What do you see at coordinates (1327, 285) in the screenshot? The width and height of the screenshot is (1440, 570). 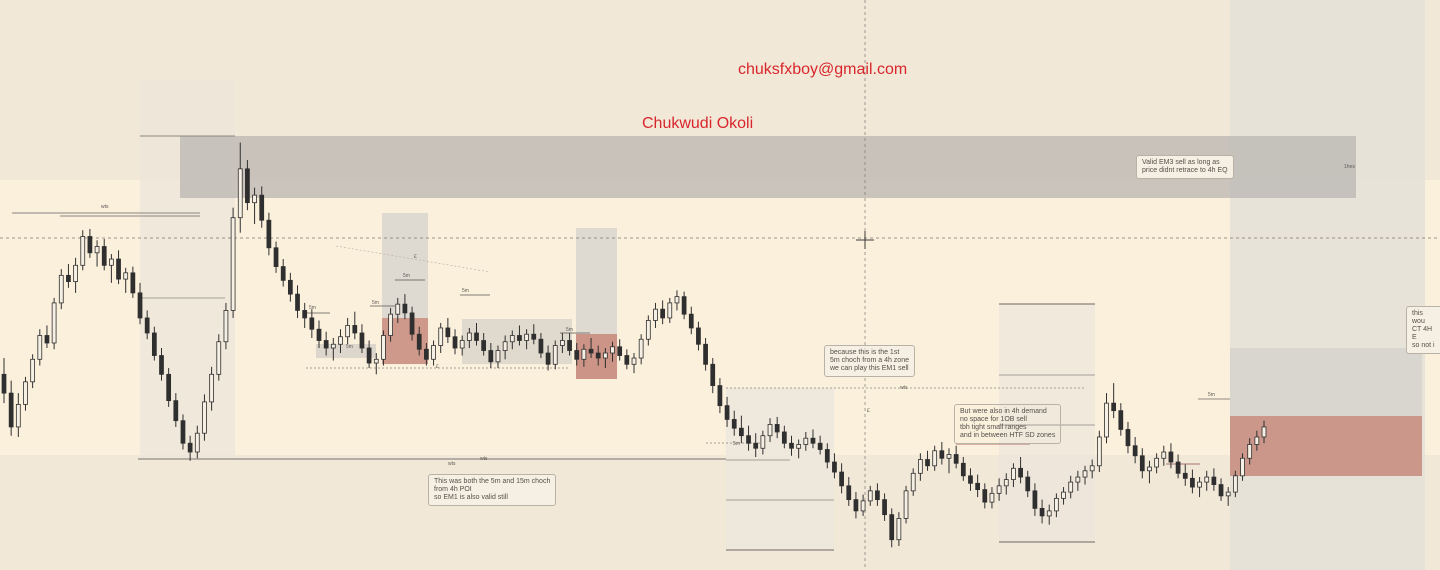 I see `right-session-highlight` at bounding box center [1327, 285].